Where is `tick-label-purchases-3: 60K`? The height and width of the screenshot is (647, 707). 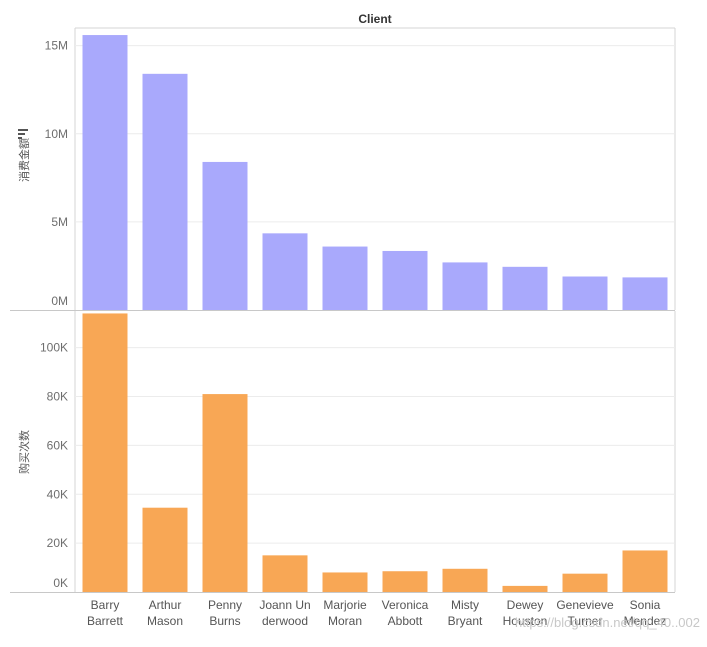 tick-label-purchases-3: 60K is located at coordinates (57, 445).